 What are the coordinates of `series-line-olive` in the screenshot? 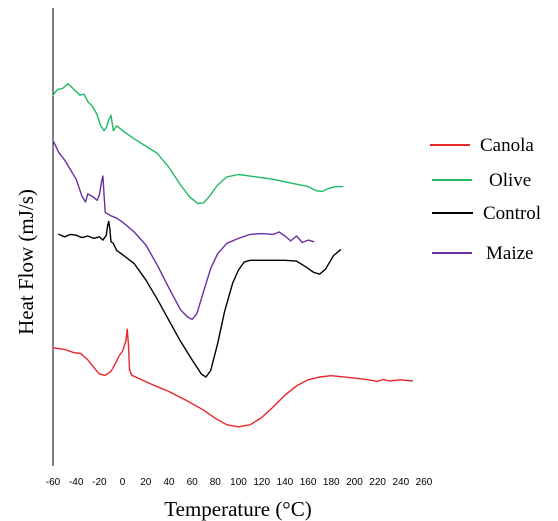 It's located at (198, 143).